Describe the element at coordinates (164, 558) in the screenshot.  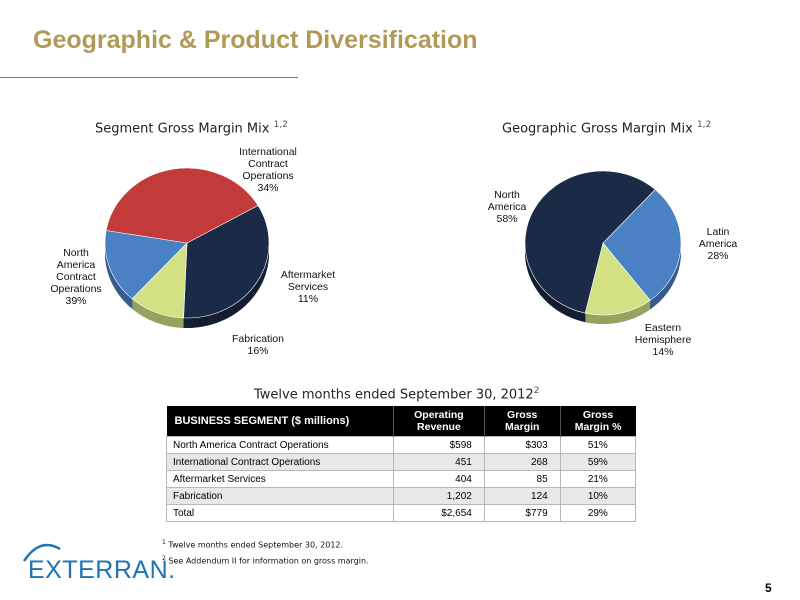
I see `footnote-number: 2` at that location.